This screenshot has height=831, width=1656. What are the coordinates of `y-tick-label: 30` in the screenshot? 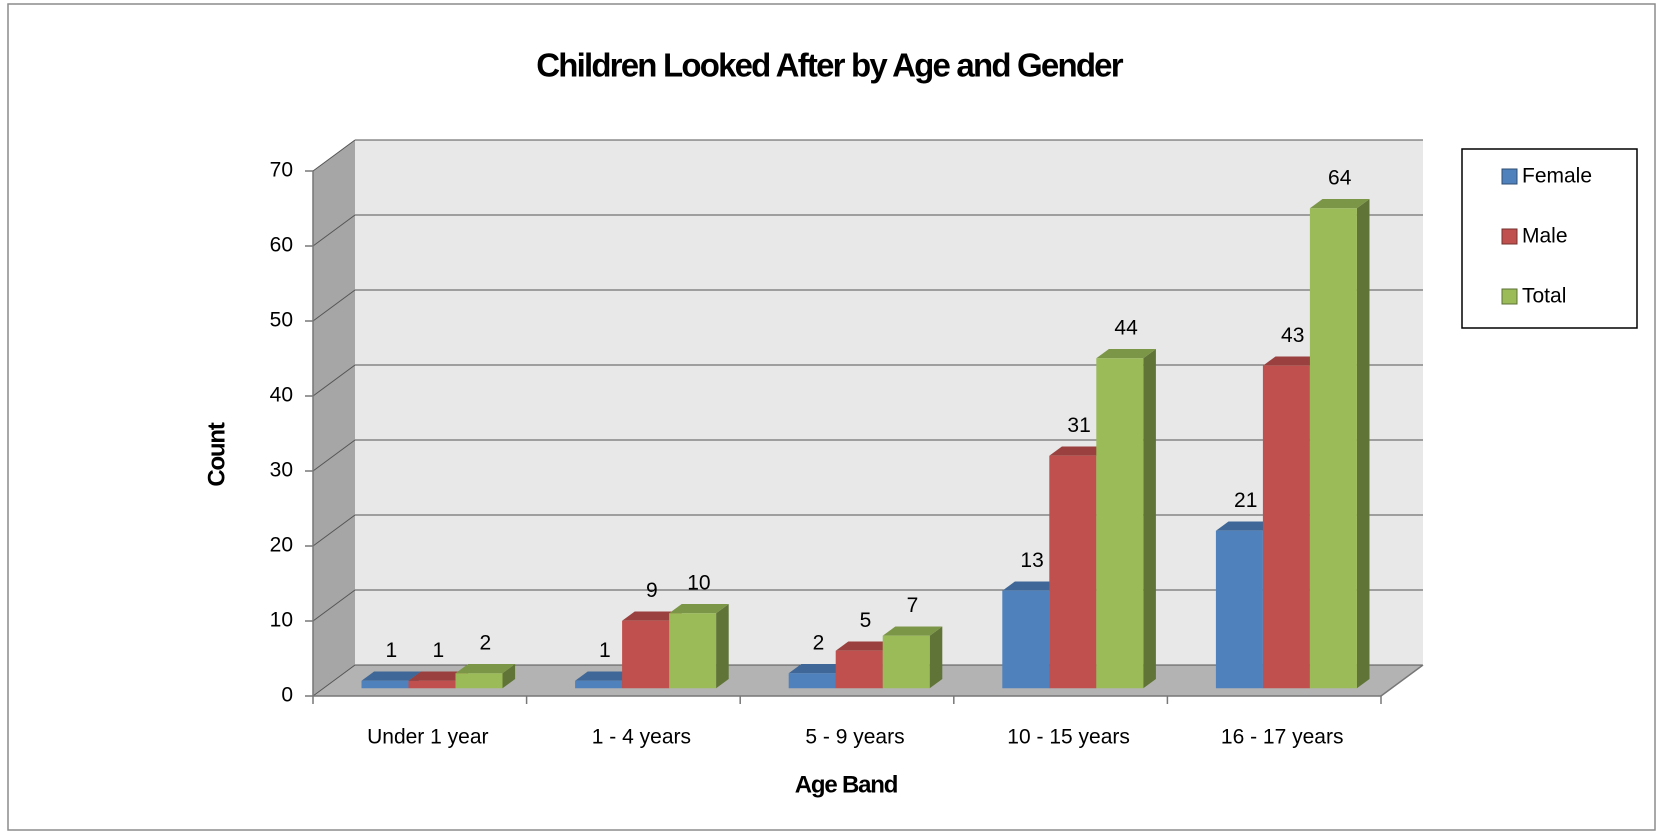 It's located at (281, 470).